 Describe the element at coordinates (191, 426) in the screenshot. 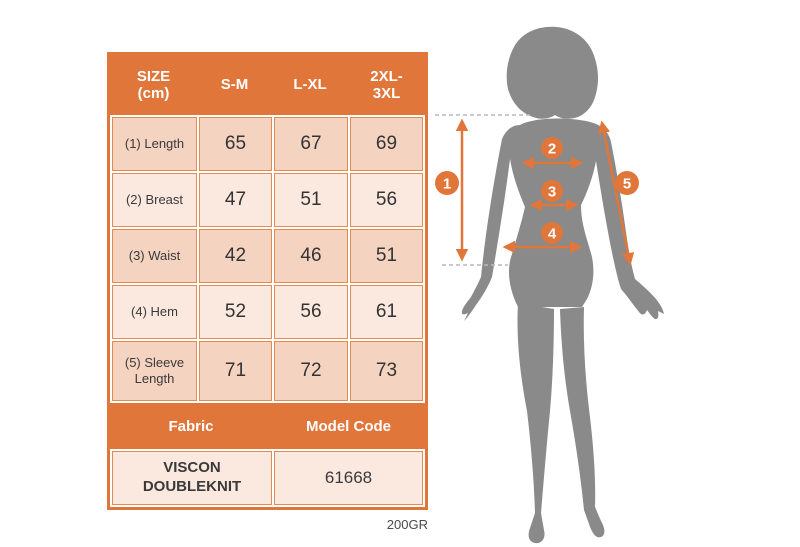

I see `header-fabric: Fabric` at that location.